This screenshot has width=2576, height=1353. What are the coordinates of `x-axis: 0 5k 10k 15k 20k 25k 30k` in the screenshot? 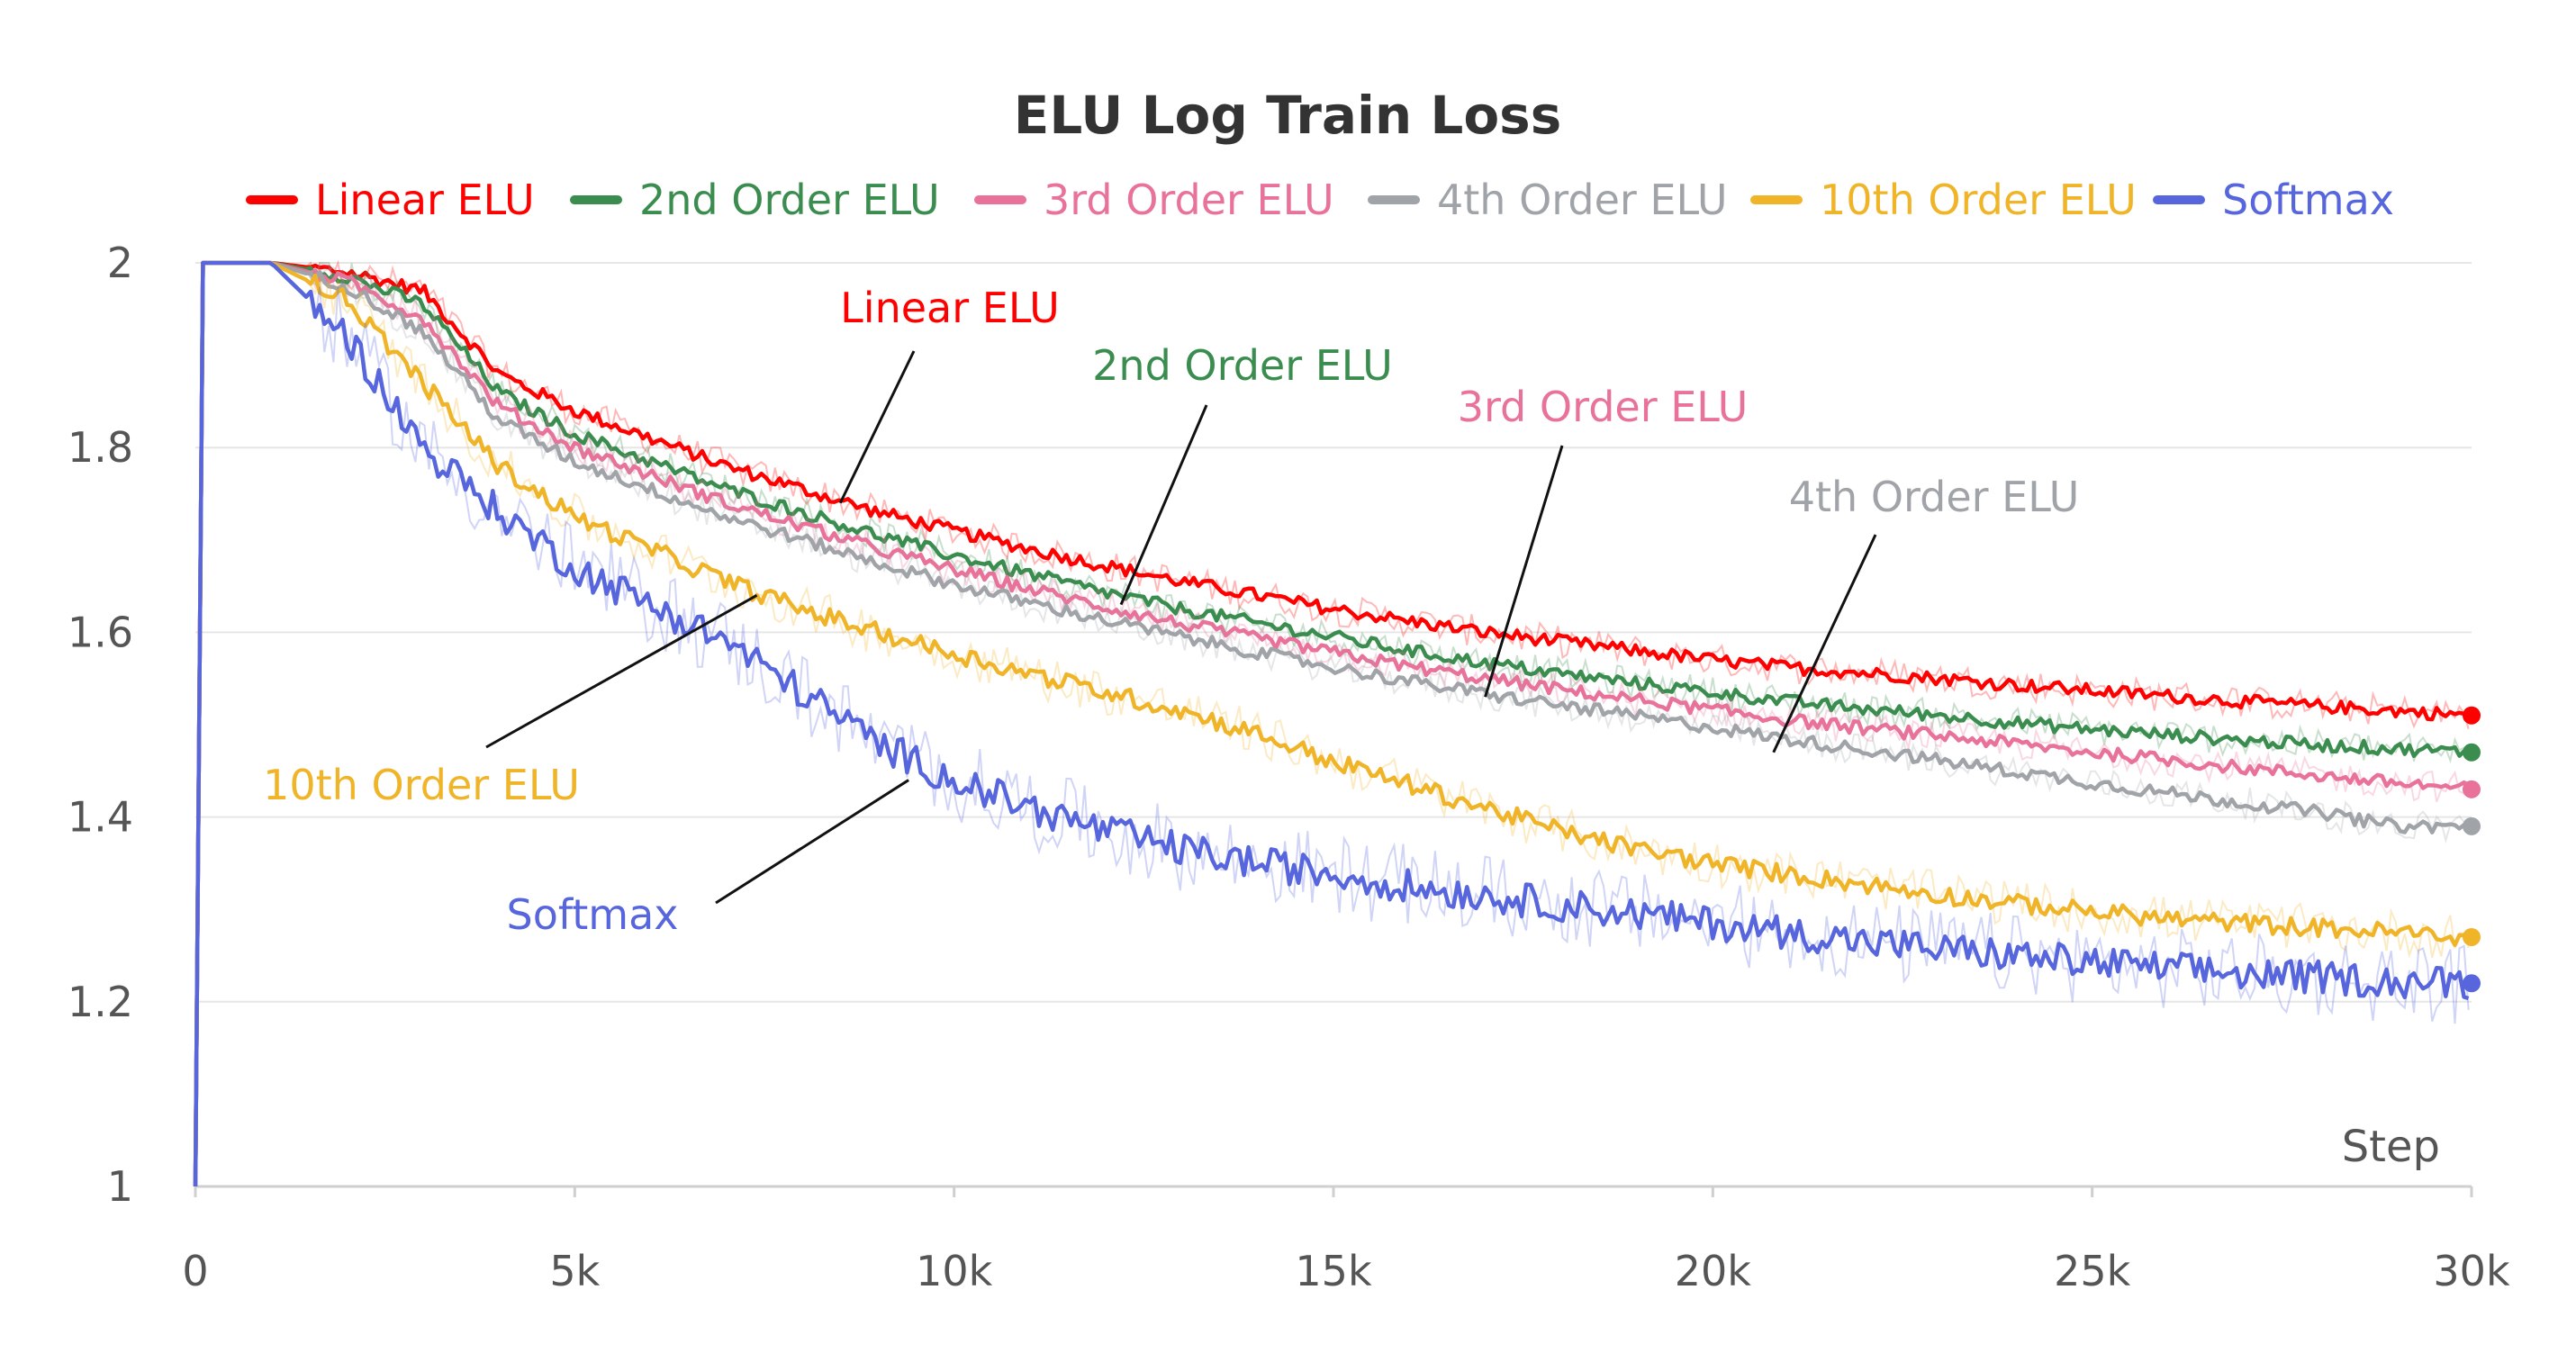 It's located at (1346, 1240).